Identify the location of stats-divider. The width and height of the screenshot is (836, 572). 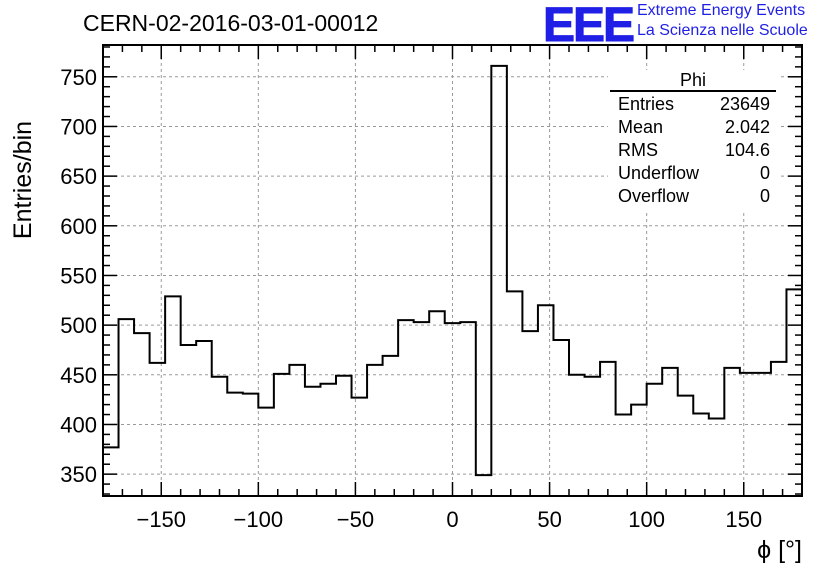
(693, 91).